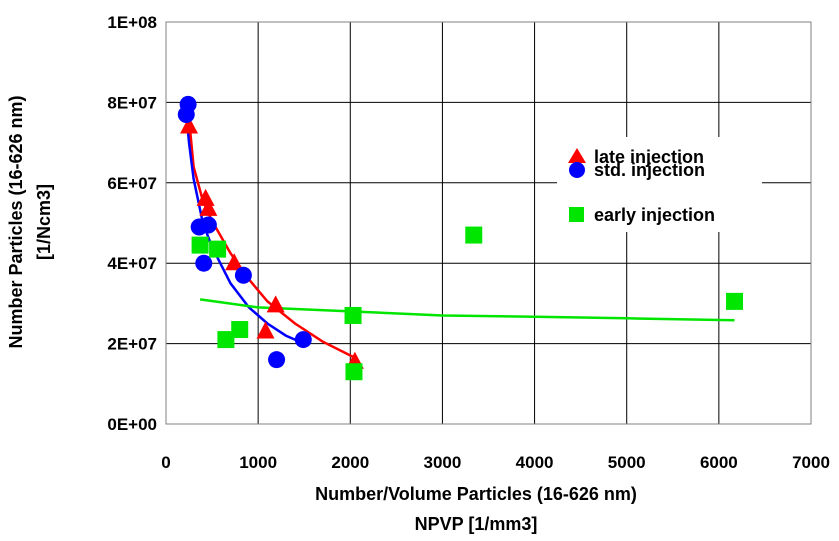 This screenshot has height=541, width=839. Describe the element at coordinates (649, 170) in the screenshot. I see `legend-label: std. injection` at that location.